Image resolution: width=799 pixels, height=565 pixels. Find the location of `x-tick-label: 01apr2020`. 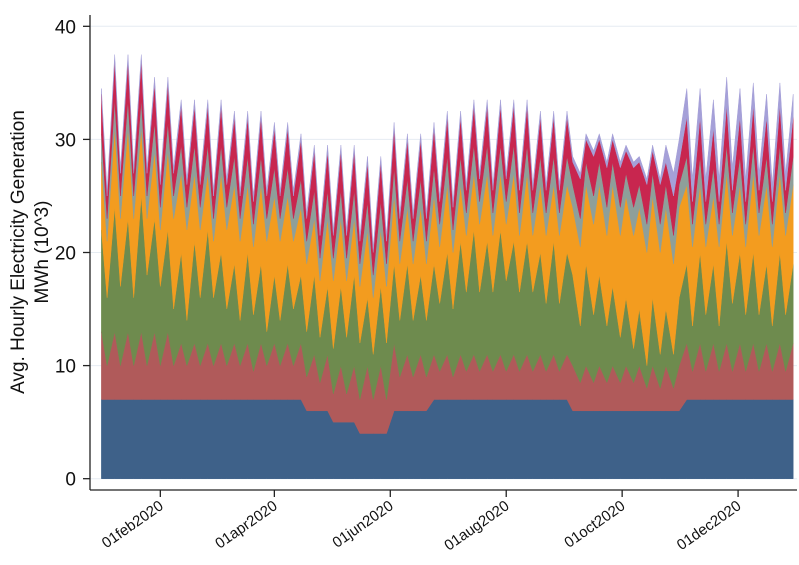

x-tick-label: 01apr2020 is located at coordinates (246, 524).